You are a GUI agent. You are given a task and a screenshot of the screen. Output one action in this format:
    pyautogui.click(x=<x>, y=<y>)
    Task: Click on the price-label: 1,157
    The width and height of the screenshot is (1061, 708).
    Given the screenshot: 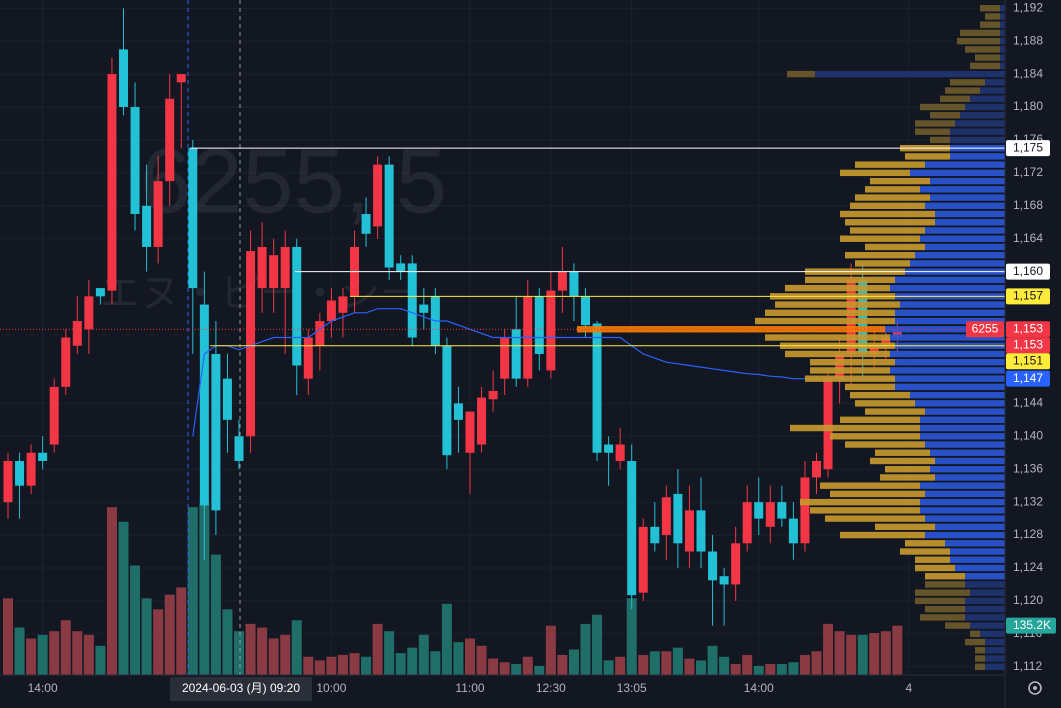 What is the action you would take?
    pyautogui.click(x=1028, y=296)
    